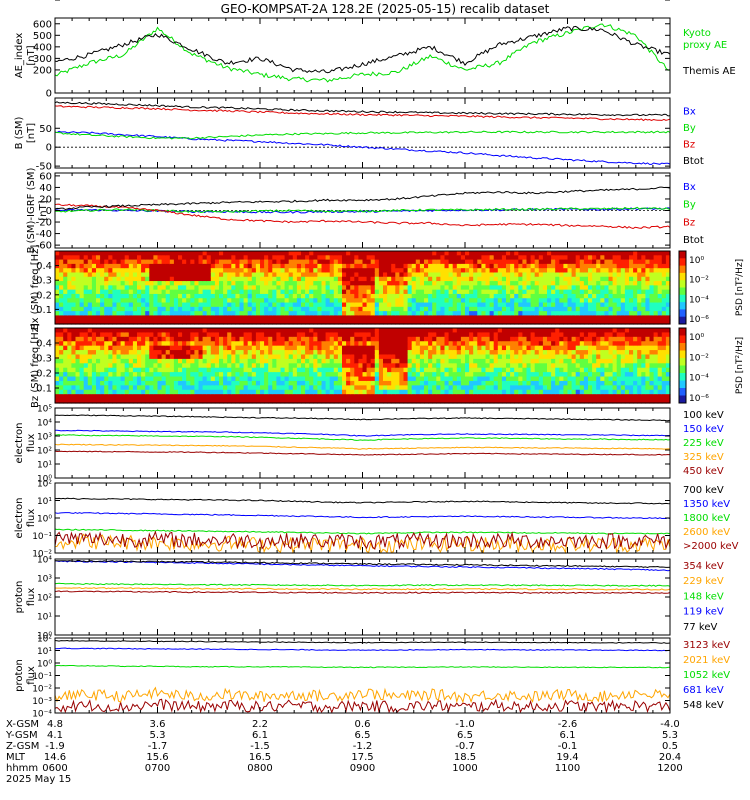 The width and height of the screenshot is (750, 800). What do you see at coordinates (19, 56) in the screenshot?
I see `y-axis-label: AE_index` at bounding box center [19, 56].